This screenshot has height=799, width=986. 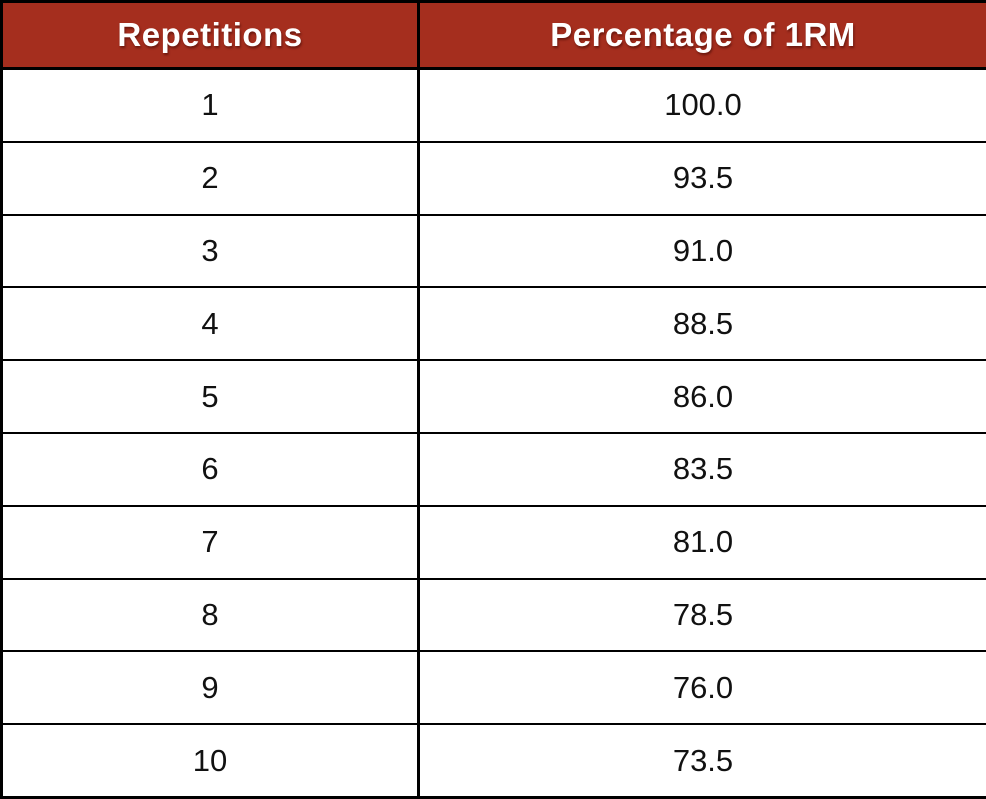 What do you see at coordinates (210, 542) in the screenshot?
I see `repetitions-cell: 7` at bounding box center [210, 542].